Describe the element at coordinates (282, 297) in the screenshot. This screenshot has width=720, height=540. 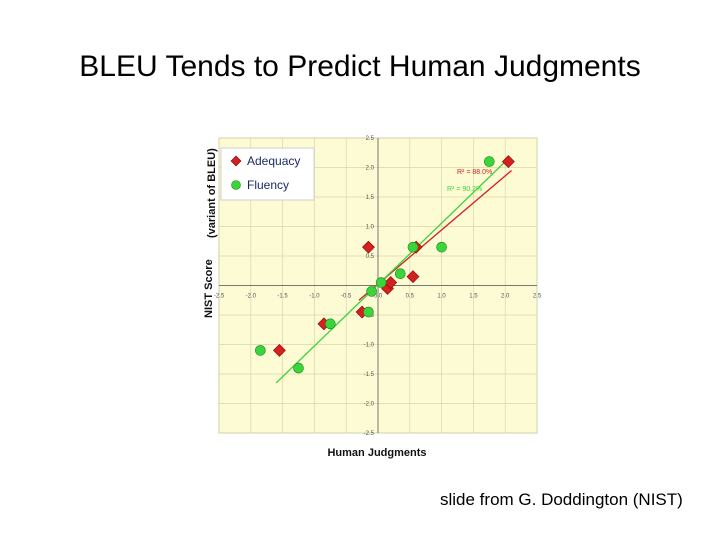
I see `x-tick-label: -1.5` at that location.